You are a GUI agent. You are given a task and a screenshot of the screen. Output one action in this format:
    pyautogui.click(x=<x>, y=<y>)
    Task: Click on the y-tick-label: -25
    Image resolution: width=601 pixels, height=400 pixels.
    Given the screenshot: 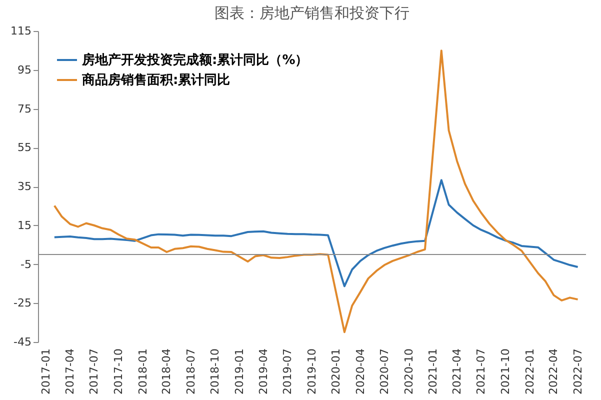 What is the action you would take?
    pyautogui.click(x=23, y=303)
    